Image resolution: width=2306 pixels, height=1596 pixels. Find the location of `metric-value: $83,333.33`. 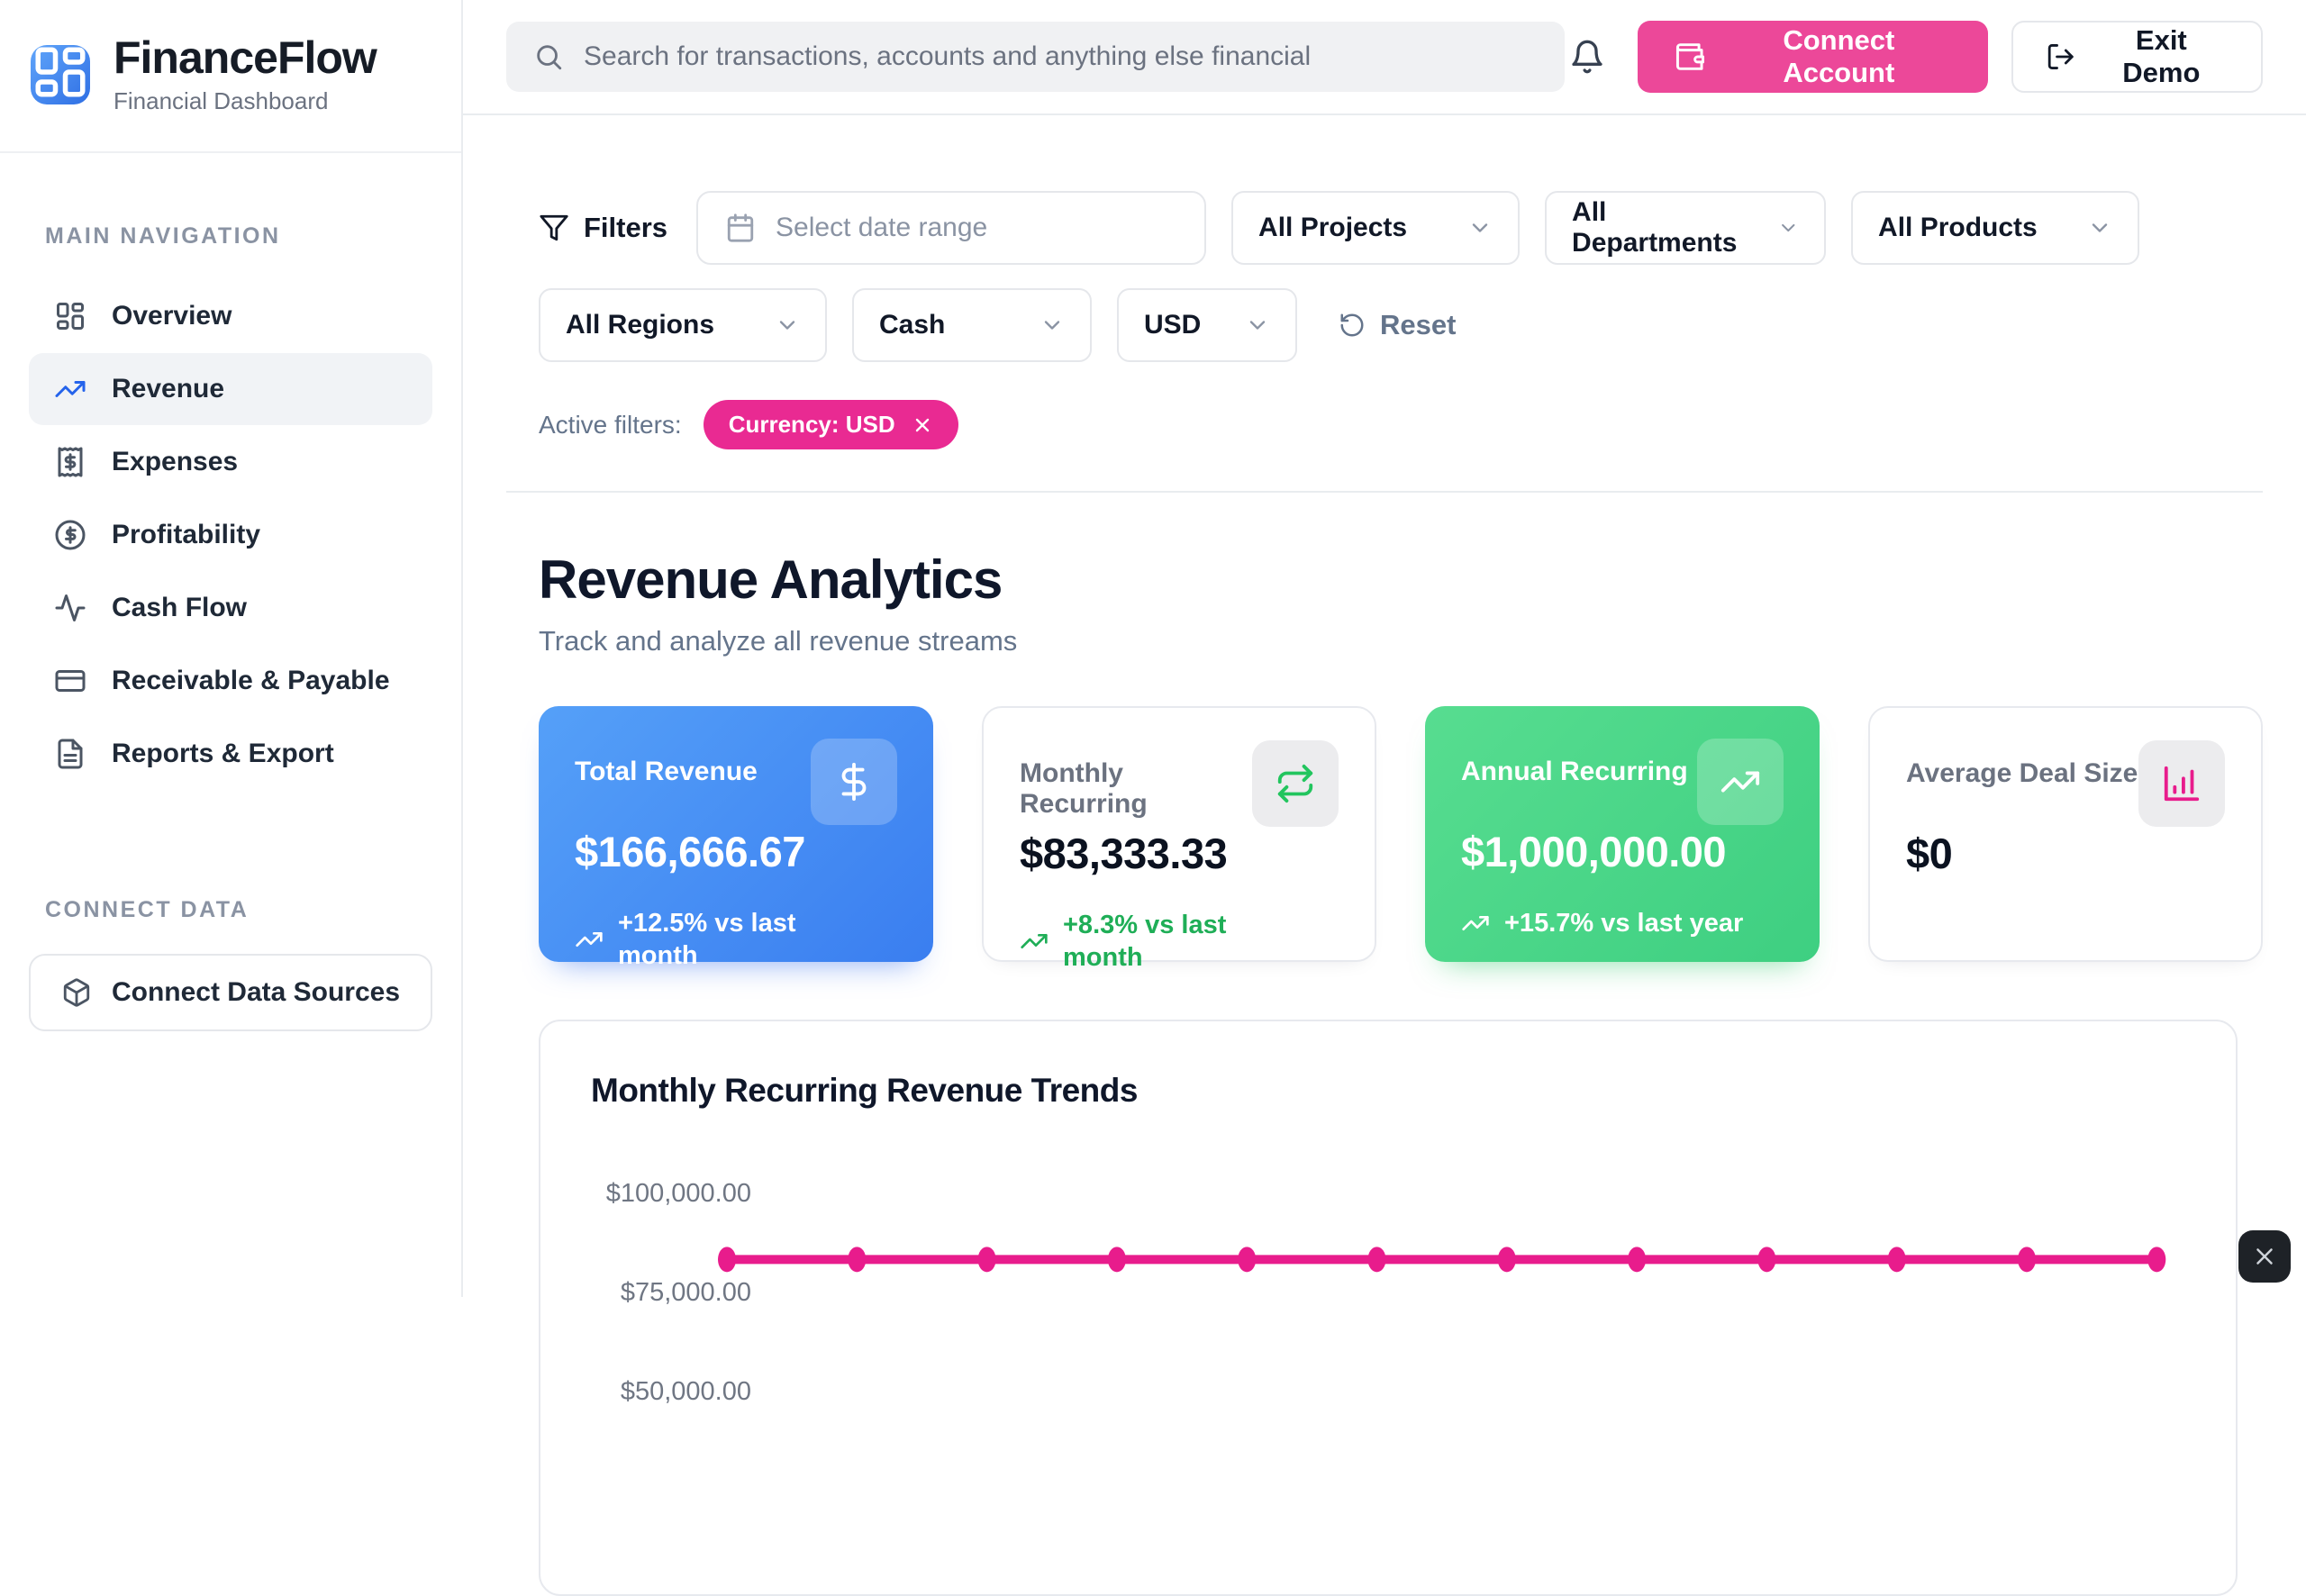

metric-value: $83,333.33 is located at coordinates (1179, 853).